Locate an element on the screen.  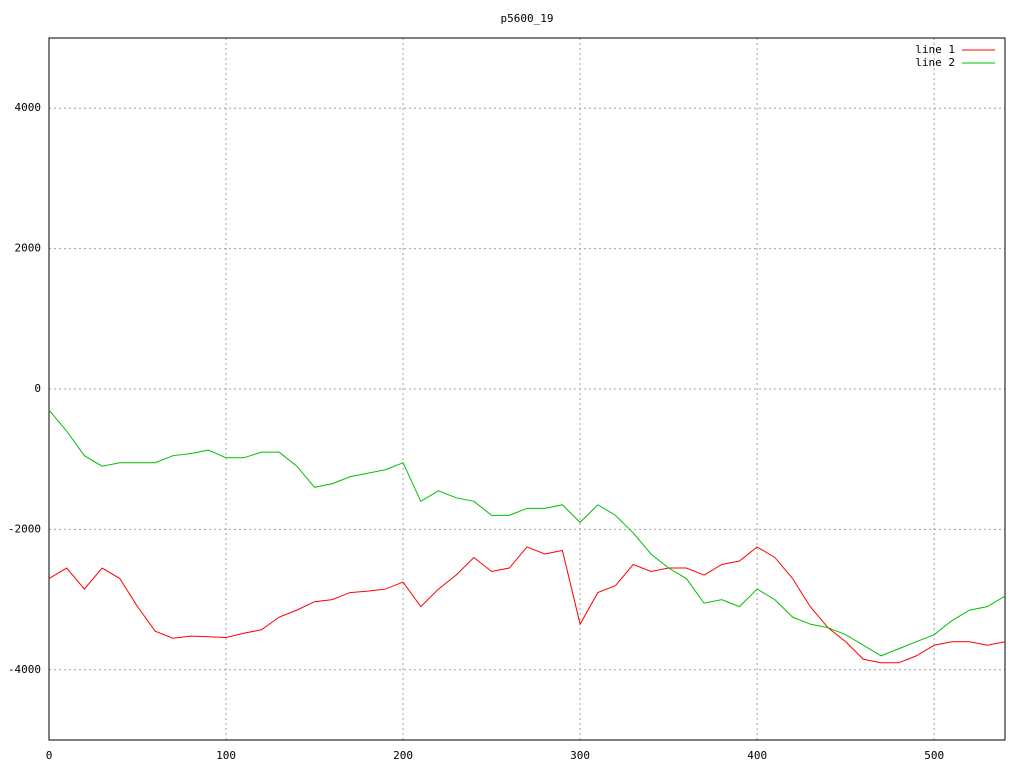
x-tick-label: 200 is located at coordinates (403, 755).